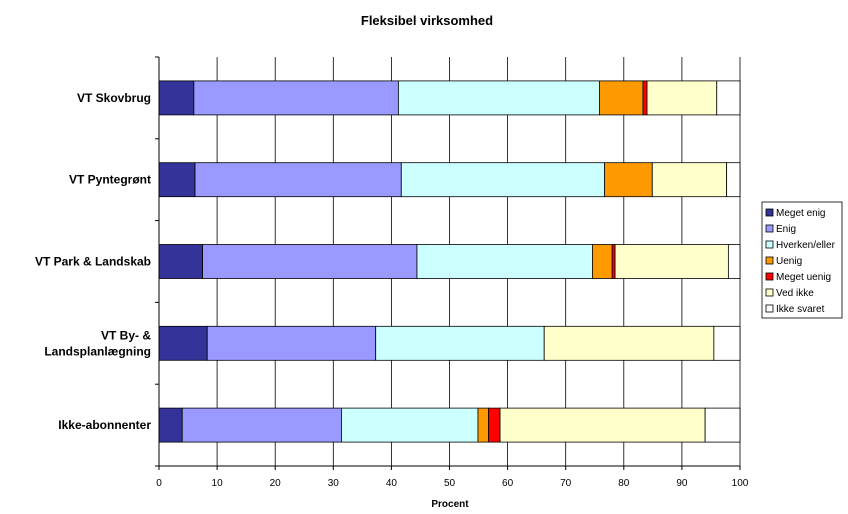  I want to click on legend-label-3: Uenig, so click(789, 261).